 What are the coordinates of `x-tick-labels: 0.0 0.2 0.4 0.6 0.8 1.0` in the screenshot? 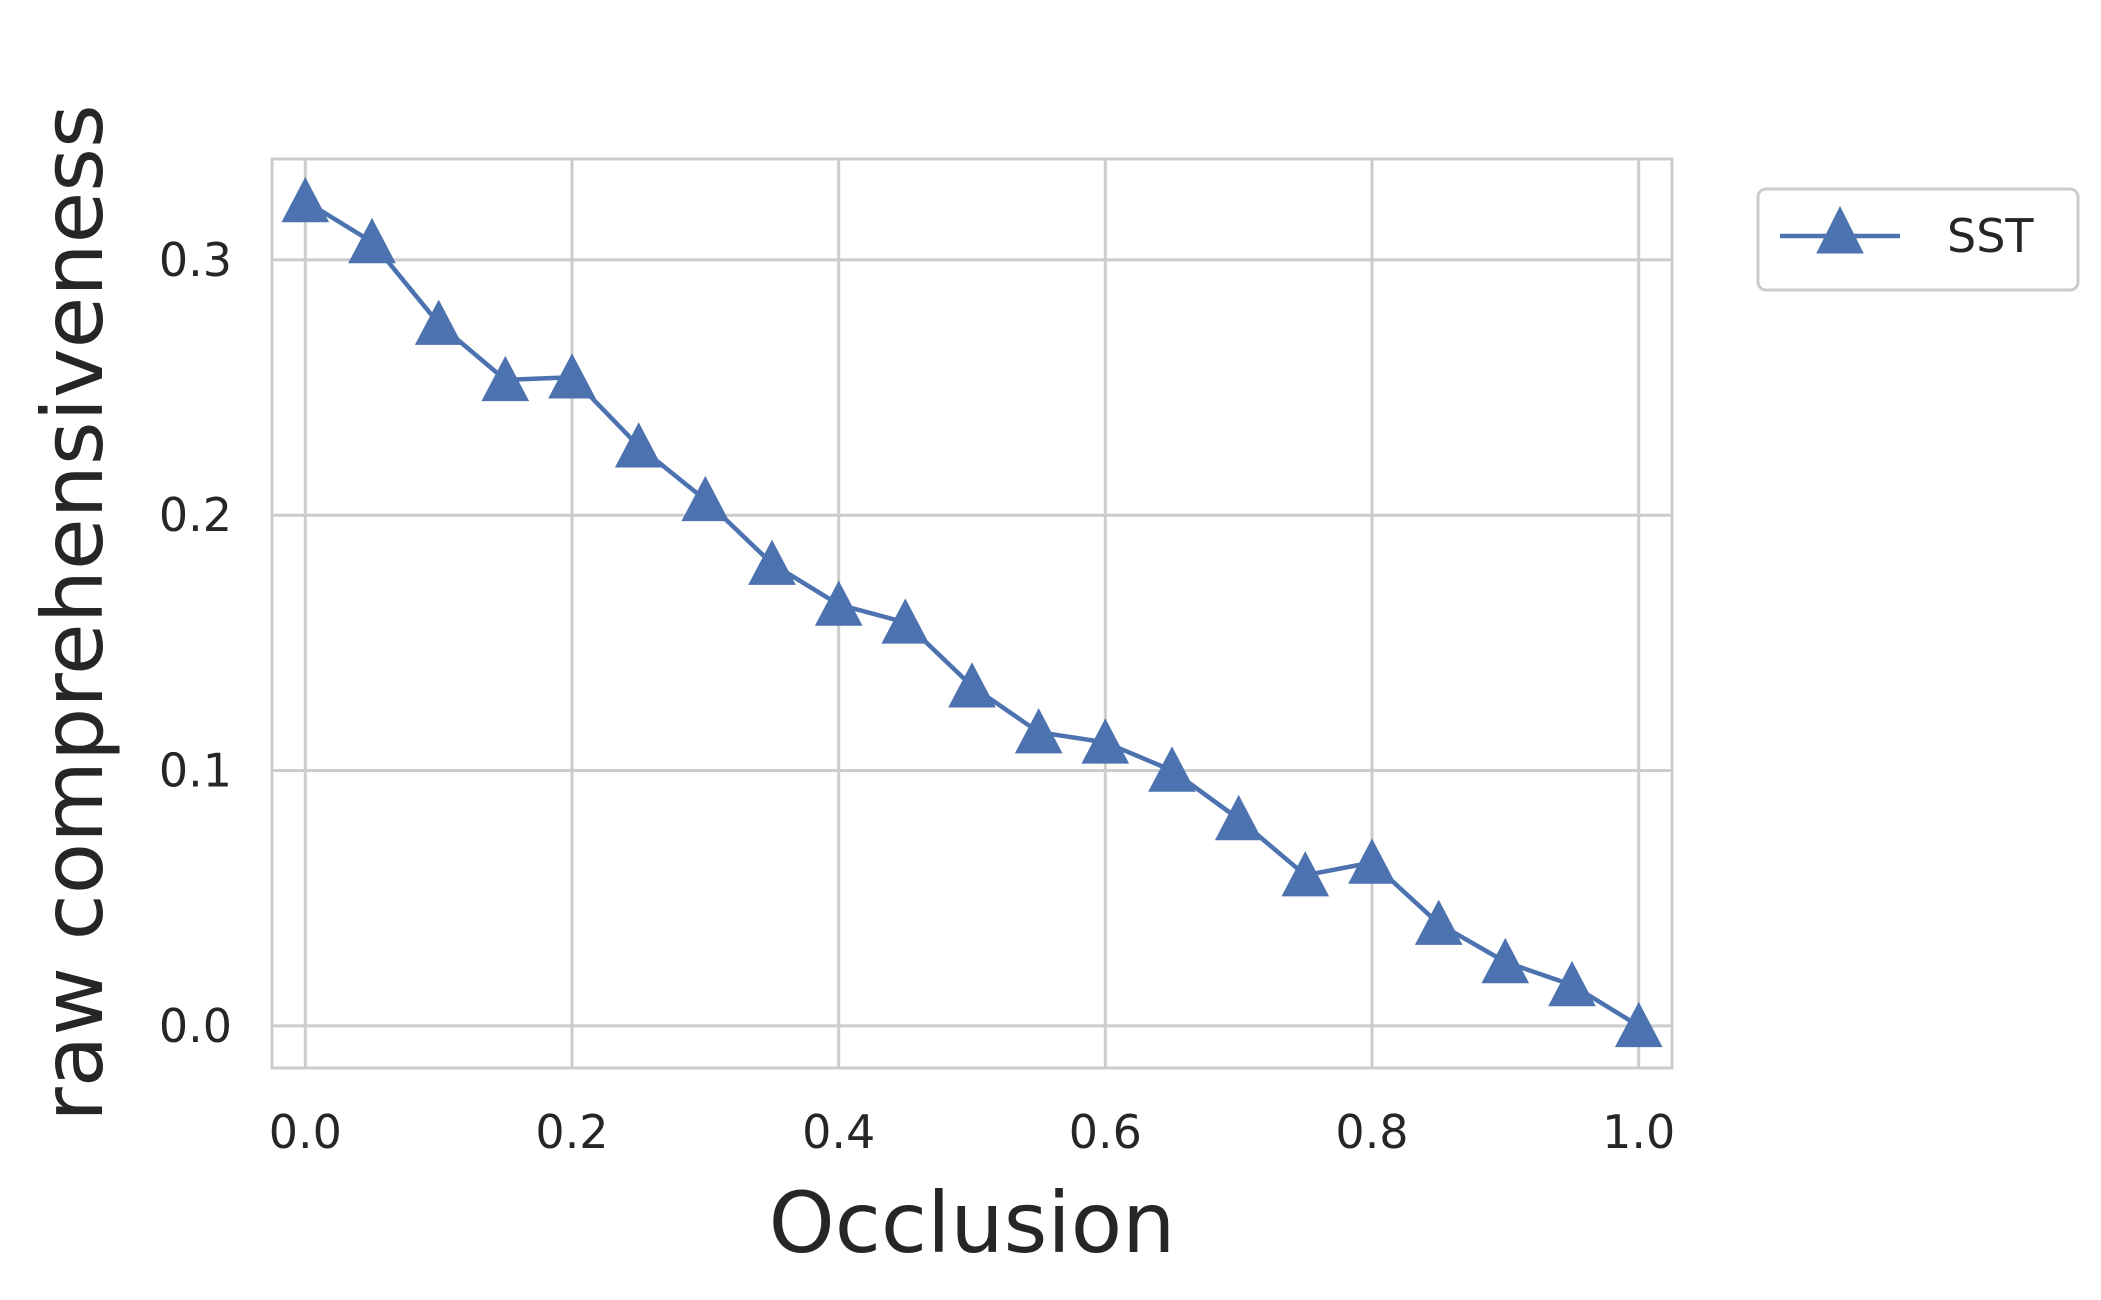 It's located at (972, 1132).